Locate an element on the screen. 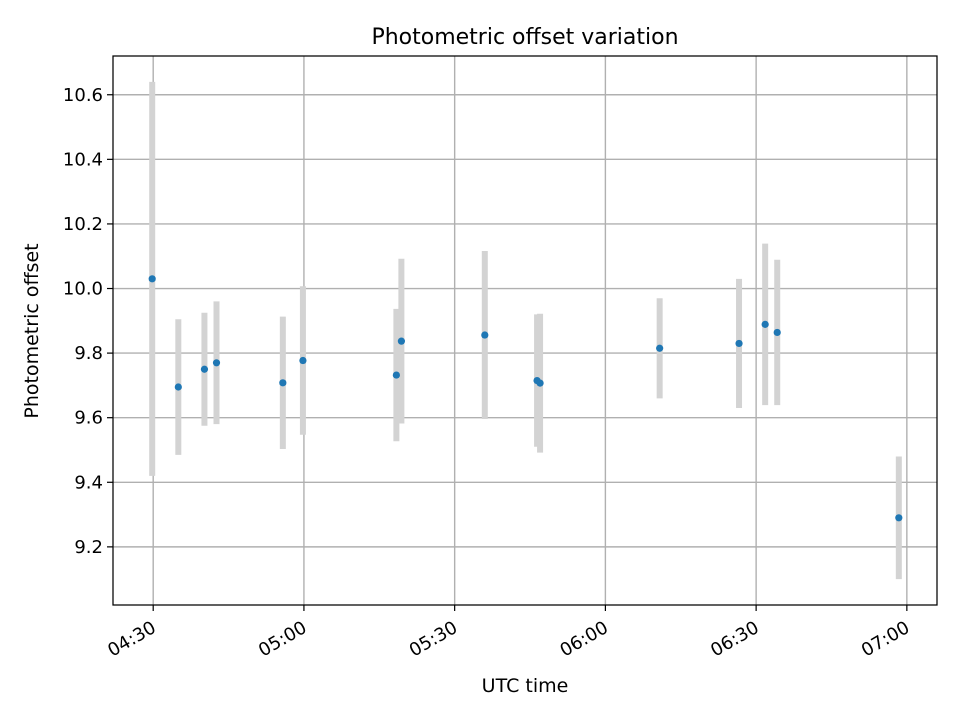  y-tick-label: 9.6 is located at coordinates (88, 418).